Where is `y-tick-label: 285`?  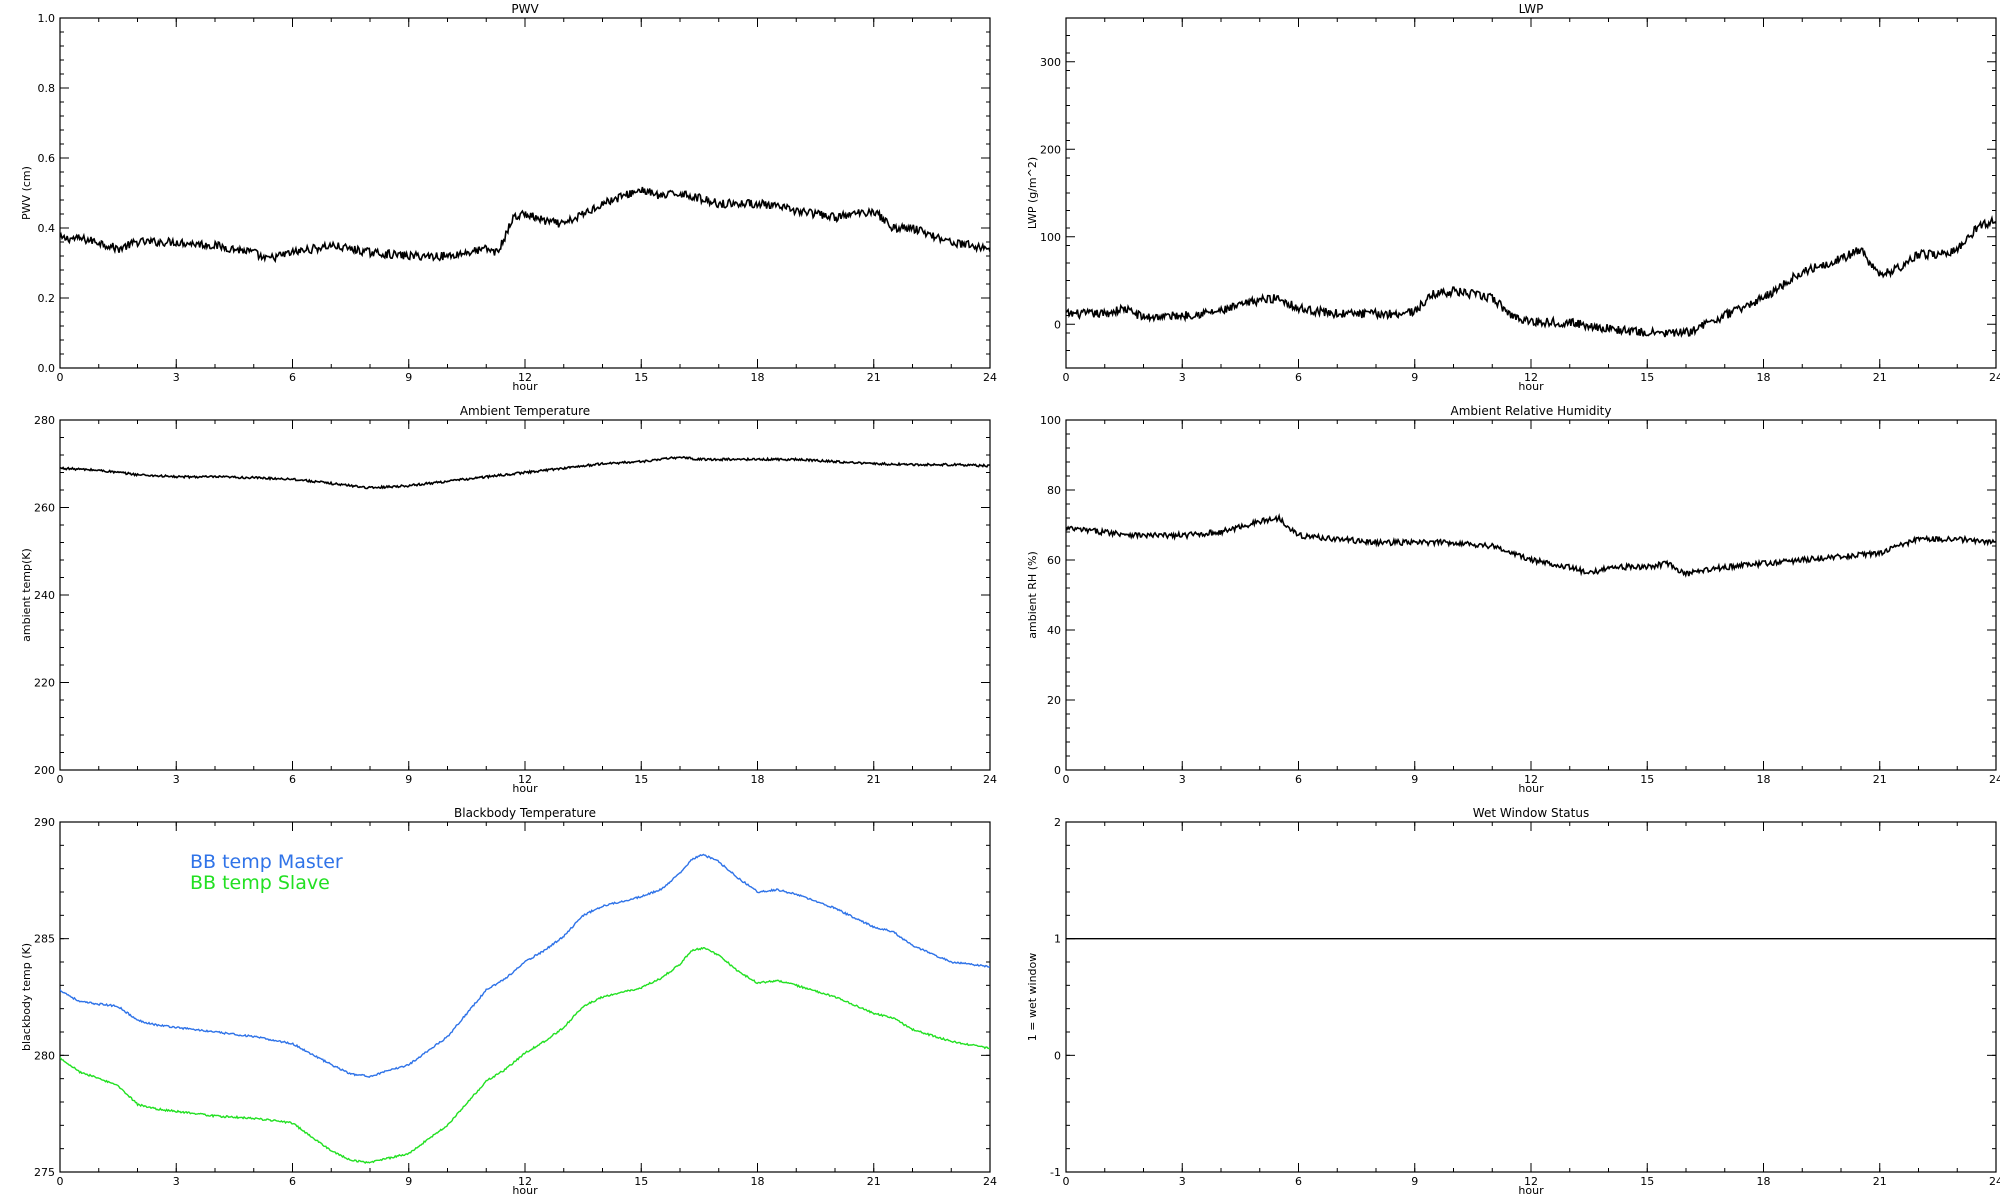 y-tick-label: 285 is located at coordinates (44, 939).